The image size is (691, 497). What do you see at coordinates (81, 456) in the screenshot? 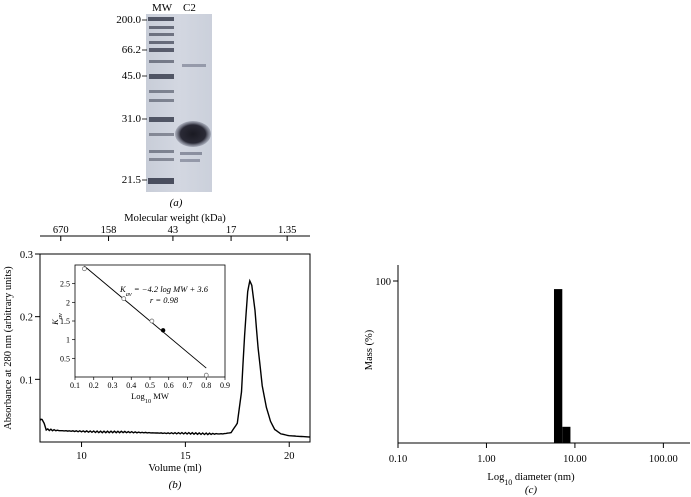
I see `b-x-tick-label: 10` at bounding box center [81, 456].